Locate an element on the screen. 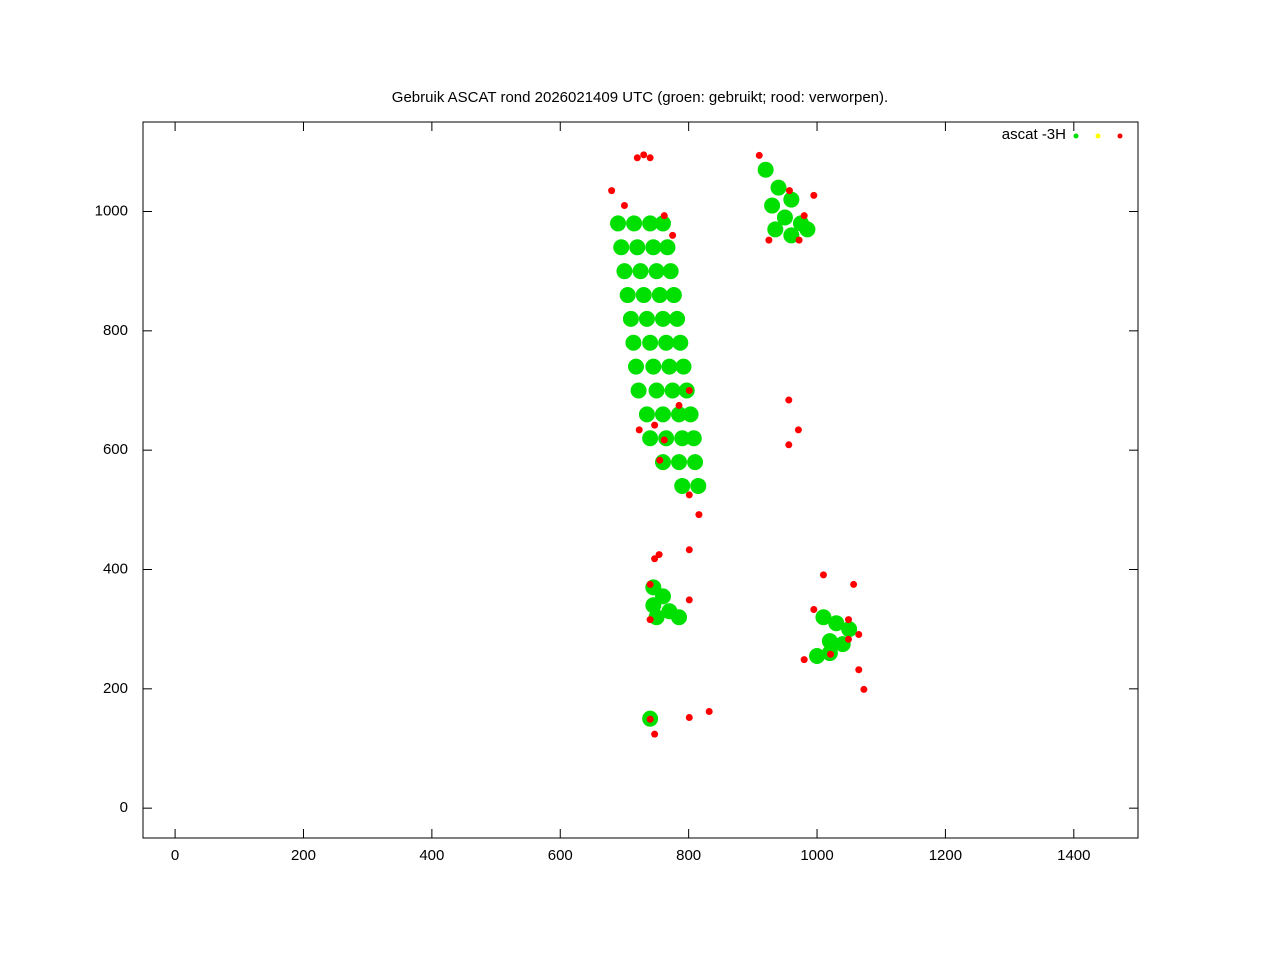 This screenshot has width=1280, height=960. x-tick-label: 1000 is located at coordinates (816, 855).